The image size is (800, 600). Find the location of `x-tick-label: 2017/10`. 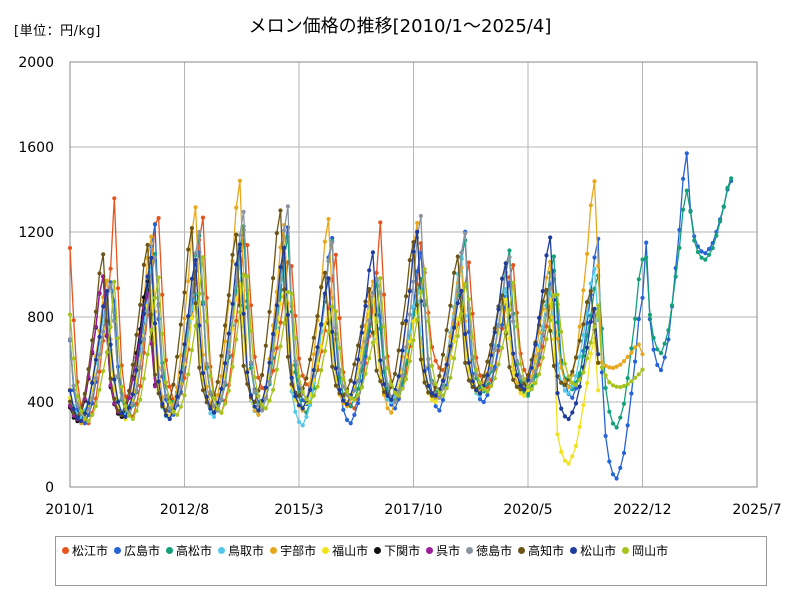

x-tick-label: 2017/10 is located at coordinates (413, 510).